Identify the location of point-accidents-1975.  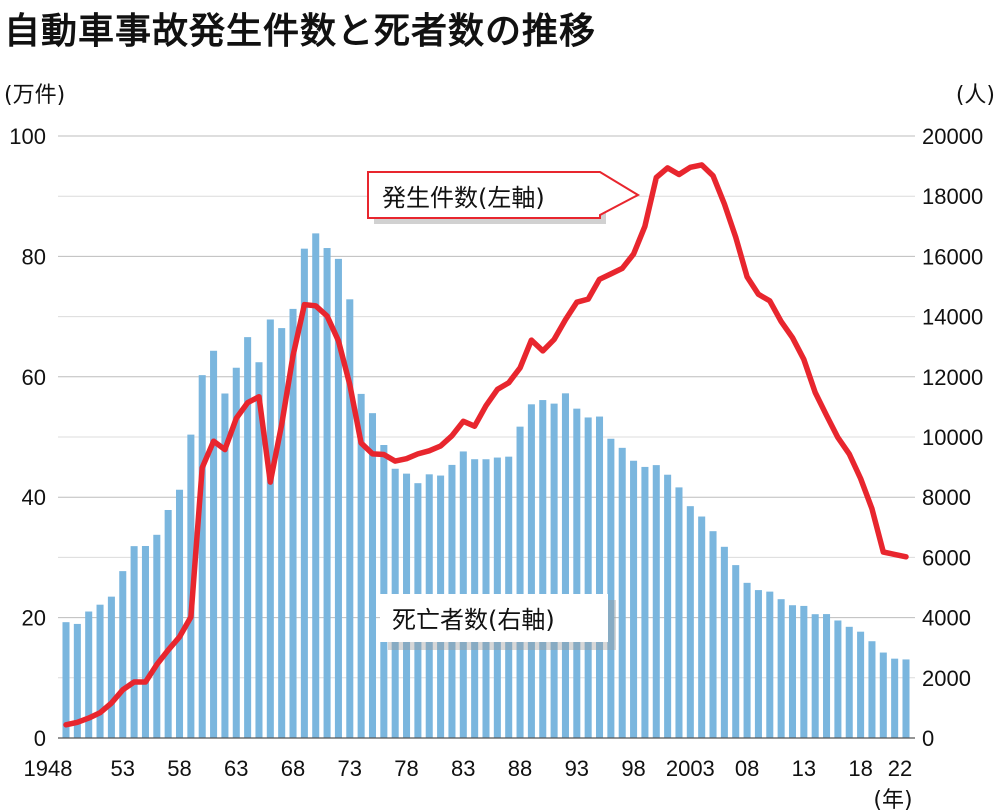
(372, 454).